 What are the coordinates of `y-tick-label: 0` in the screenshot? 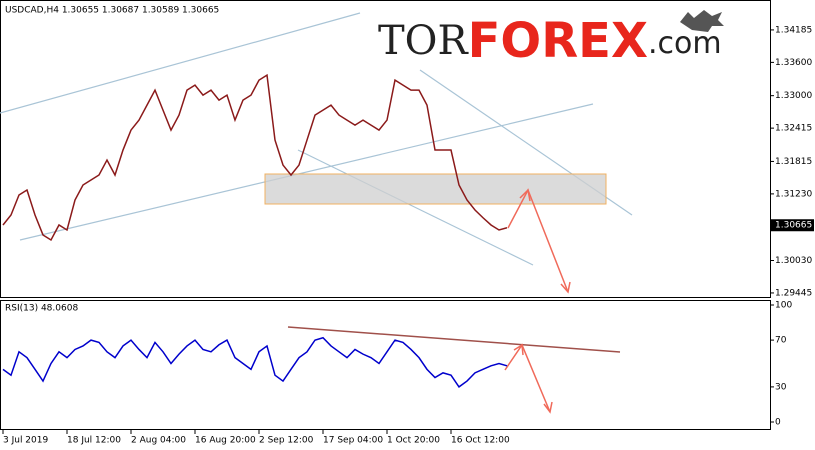 It's located at (778, 423).